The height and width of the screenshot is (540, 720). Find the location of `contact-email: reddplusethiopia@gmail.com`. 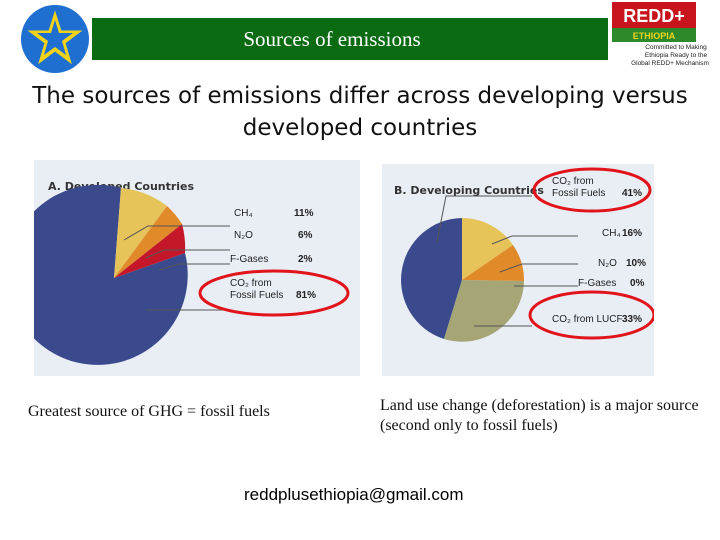

contact-email: reddplusethiopia@gmail.com is located at coordinates (354, 494).